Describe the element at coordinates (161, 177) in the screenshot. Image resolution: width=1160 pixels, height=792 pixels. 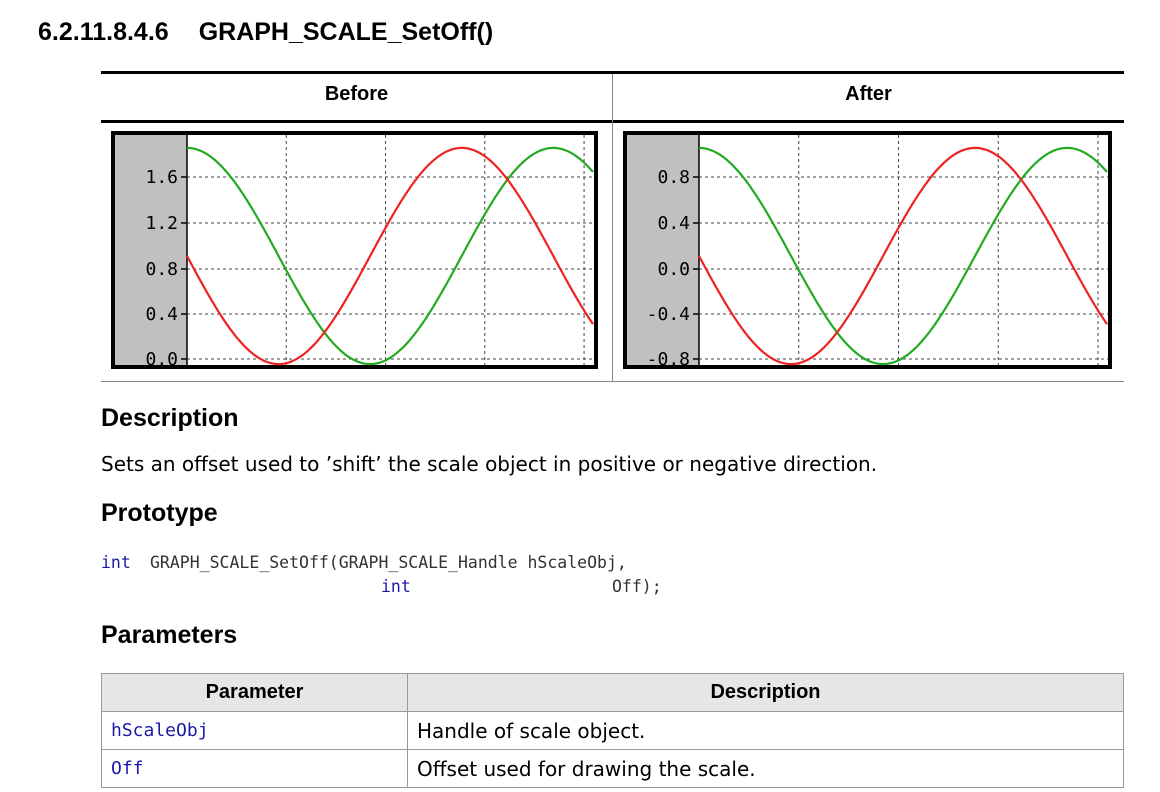
I see `y-tick-label: 1.6` at that location.